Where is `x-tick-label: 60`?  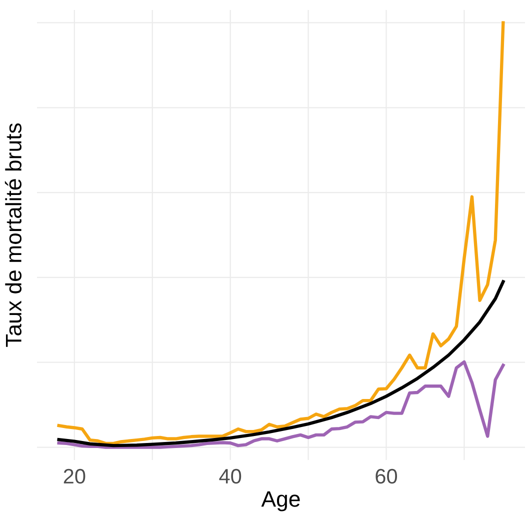
x-tick-label: 60 is located at coordinates (387, 476).